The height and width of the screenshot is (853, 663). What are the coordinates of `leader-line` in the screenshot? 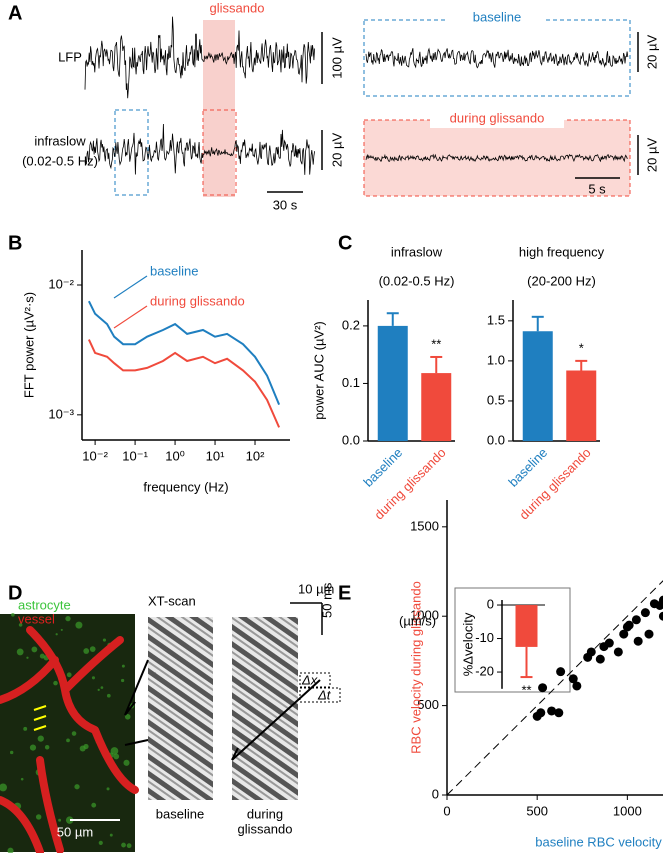 It's located at (130, 317).